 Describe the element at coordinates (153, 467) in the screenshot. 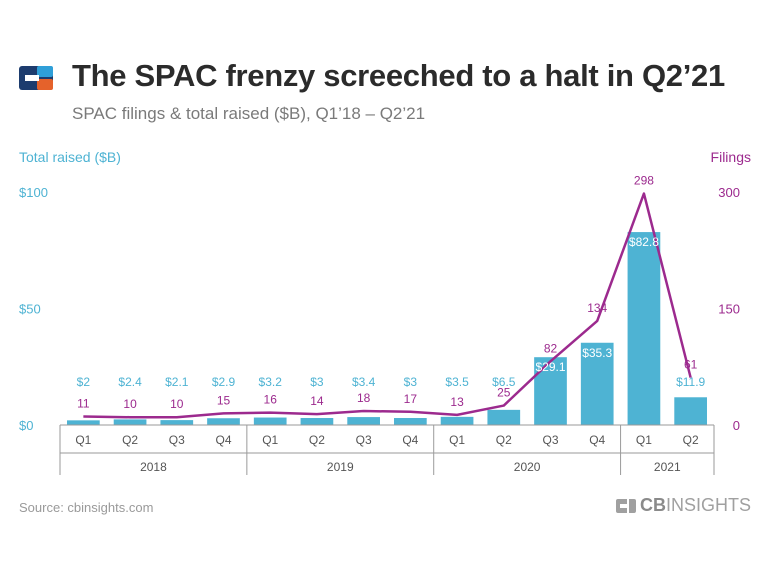

I see `year-label: 2018` at that location.